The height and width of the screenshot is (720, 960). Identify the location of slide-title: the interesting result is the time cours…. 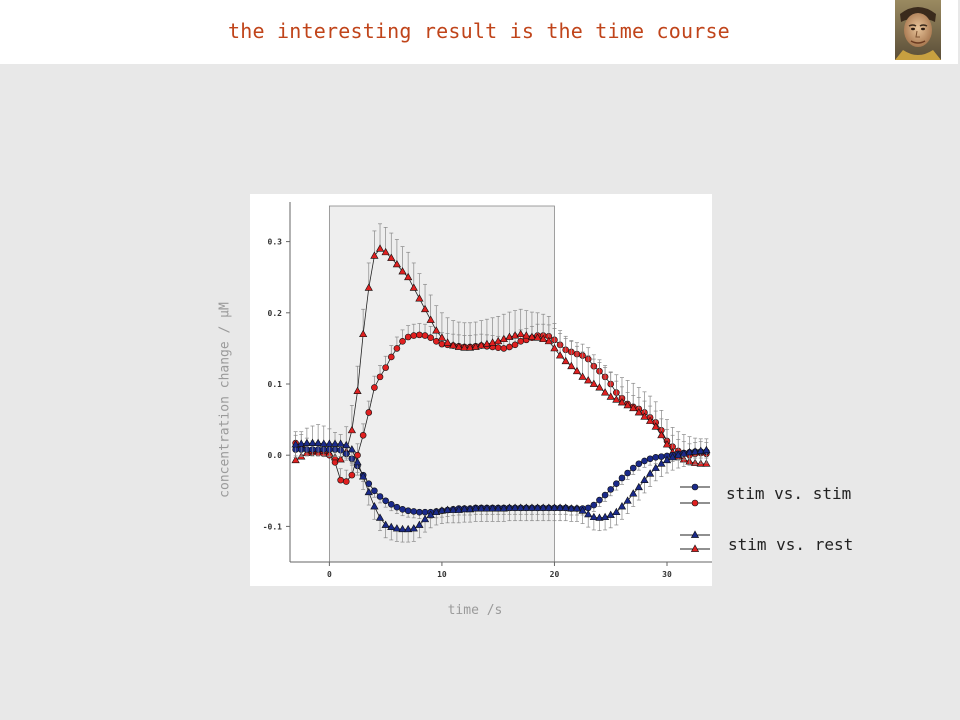
(479, 31).